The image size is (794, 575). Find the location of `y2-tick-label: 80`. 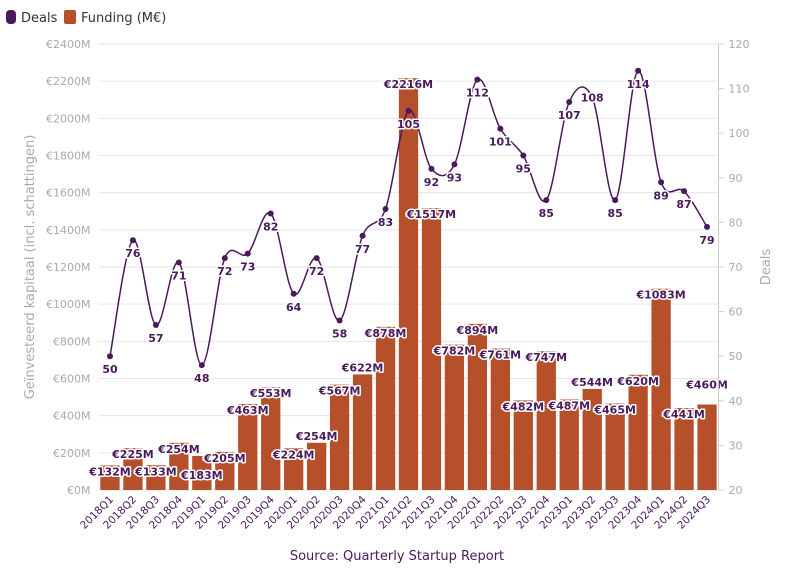

y2-tick-label: 80 is located at coordinates (736, 222).